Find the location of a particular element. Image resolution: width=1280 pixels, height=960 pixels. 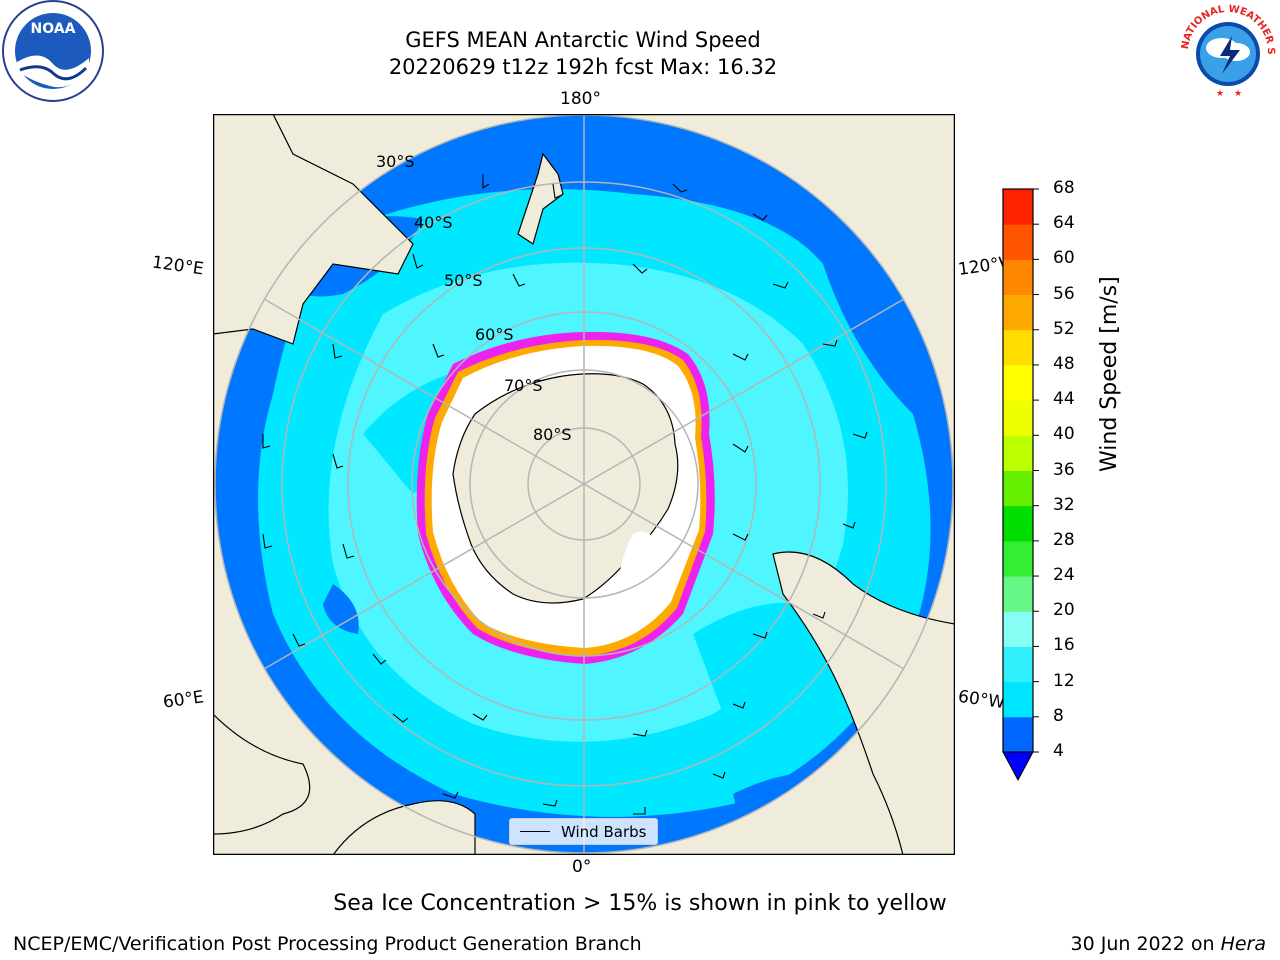

madagascar-region is located at coordinates (262, 774).